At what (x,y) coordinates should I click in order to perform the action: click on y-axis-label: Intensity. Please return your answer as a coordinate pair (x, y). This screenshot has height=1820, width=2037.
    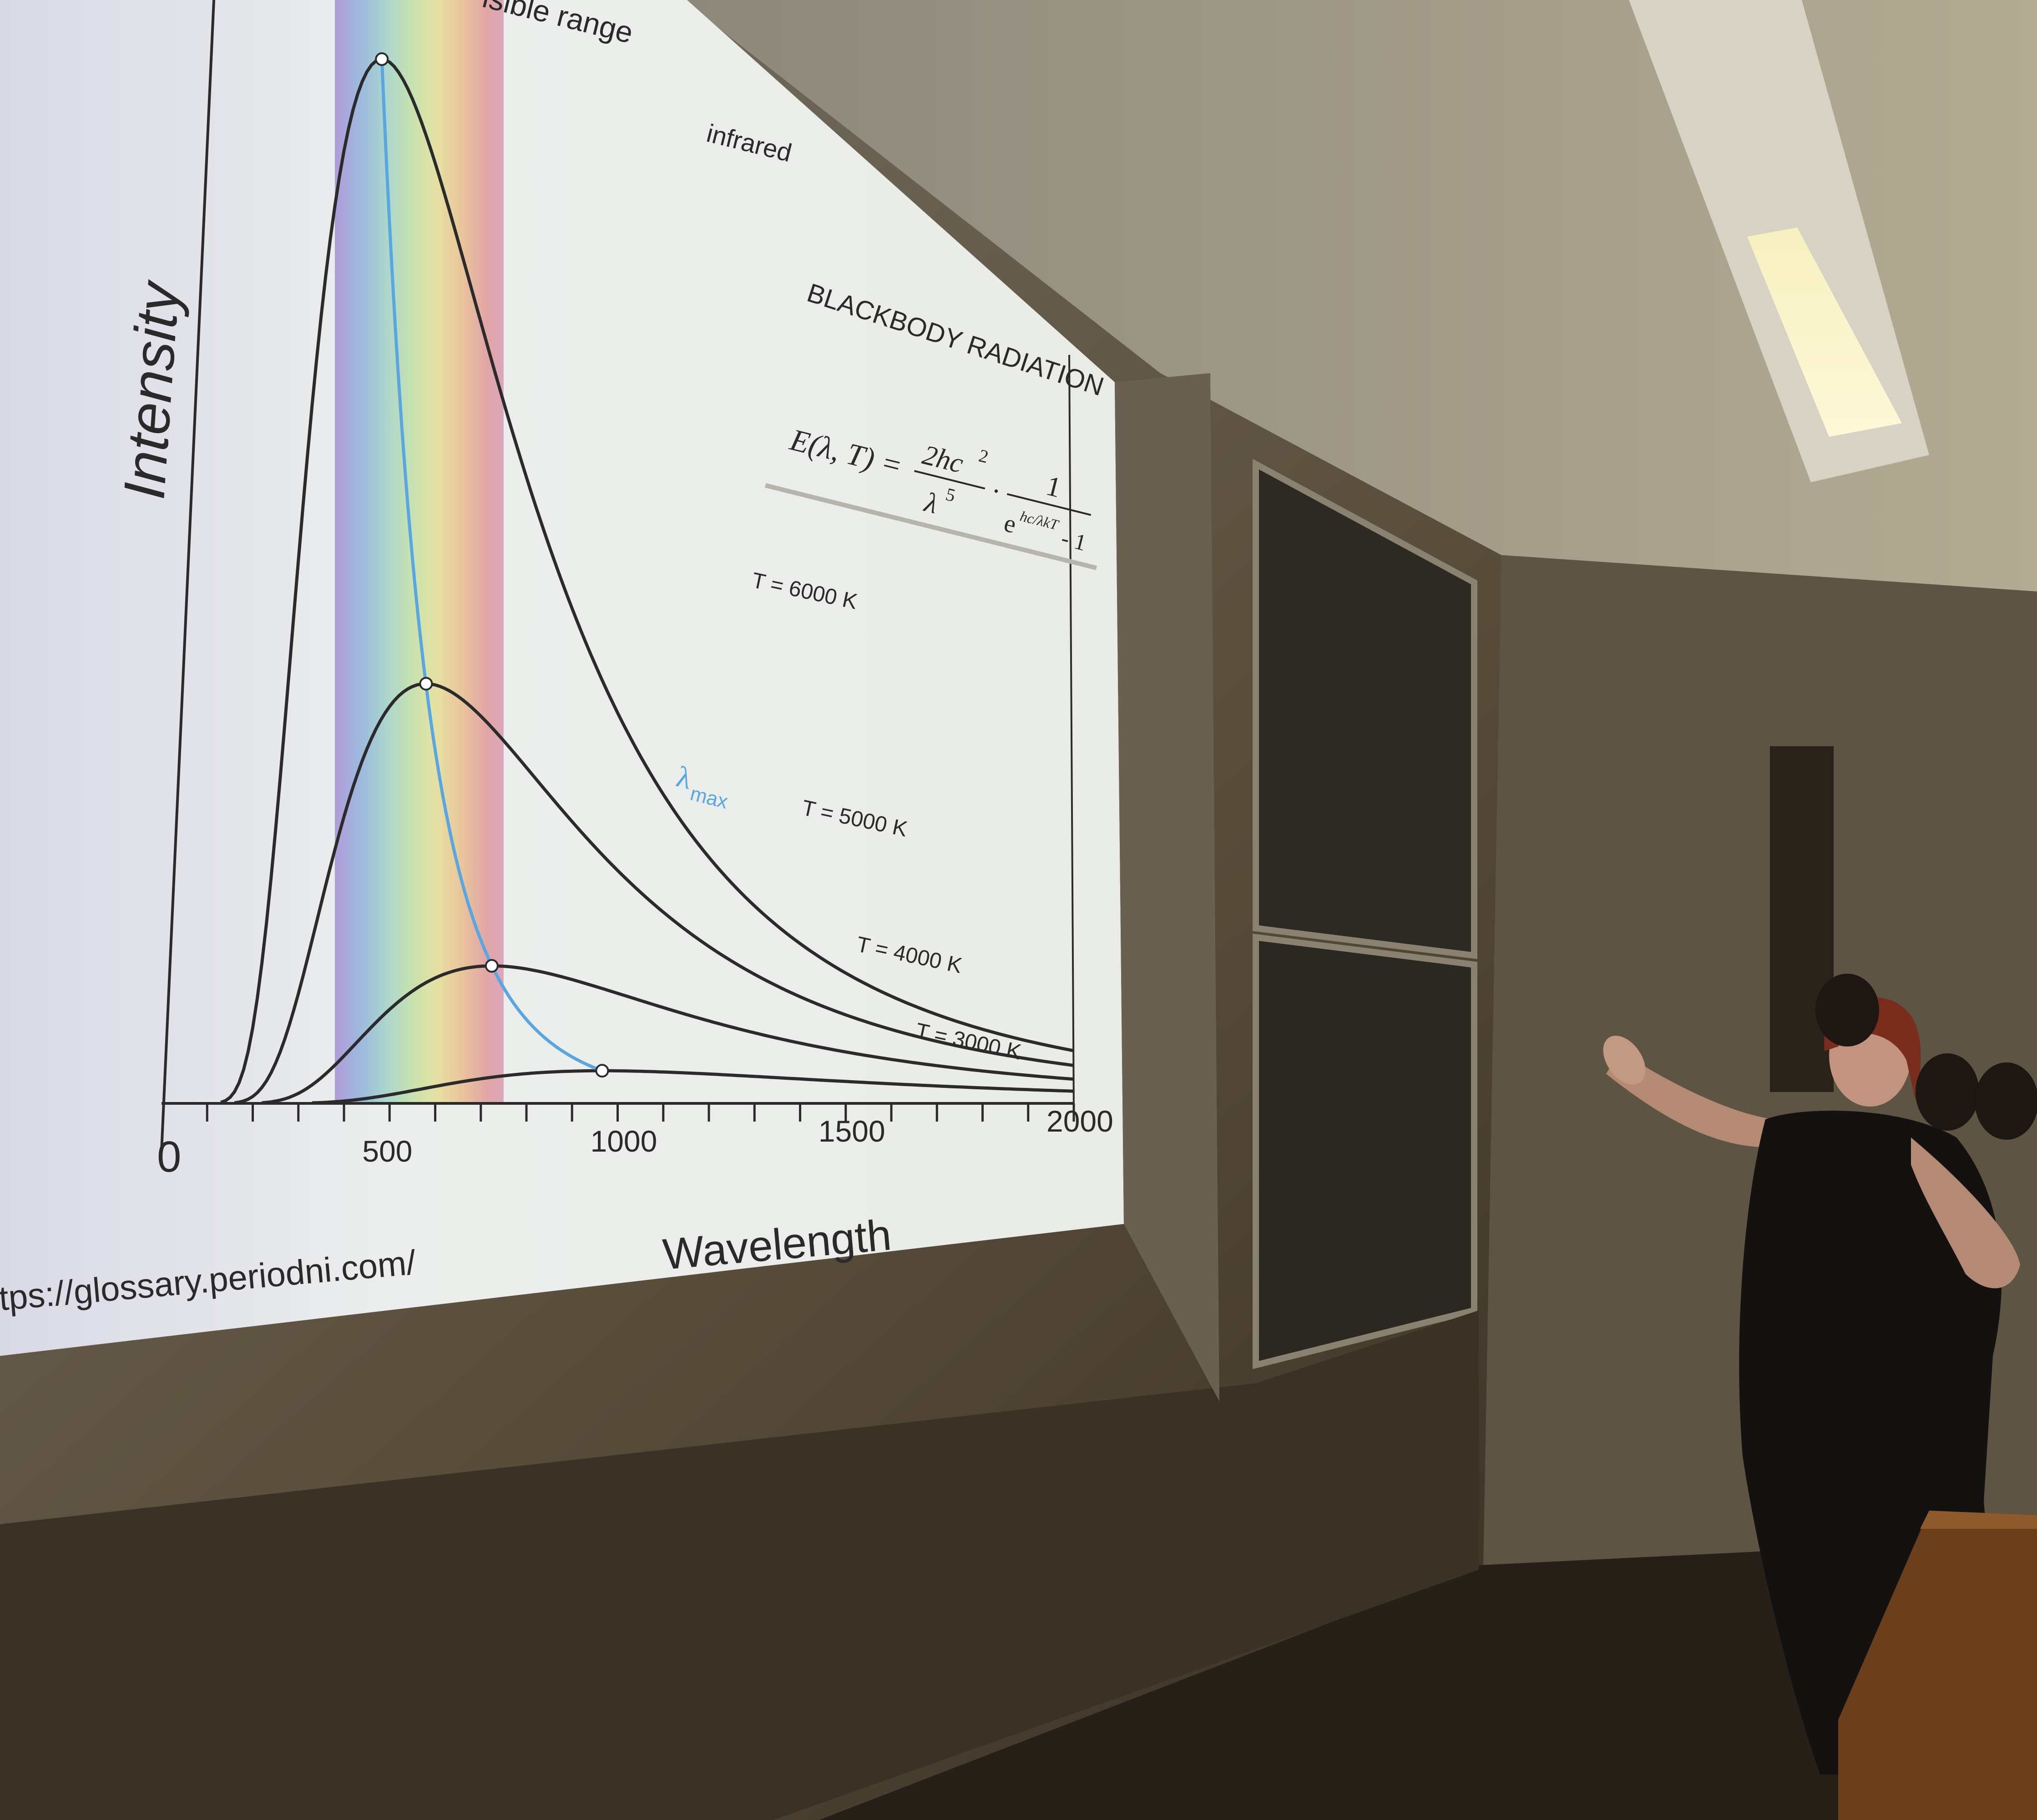
    Looking at the image, I should click on (152, 389).